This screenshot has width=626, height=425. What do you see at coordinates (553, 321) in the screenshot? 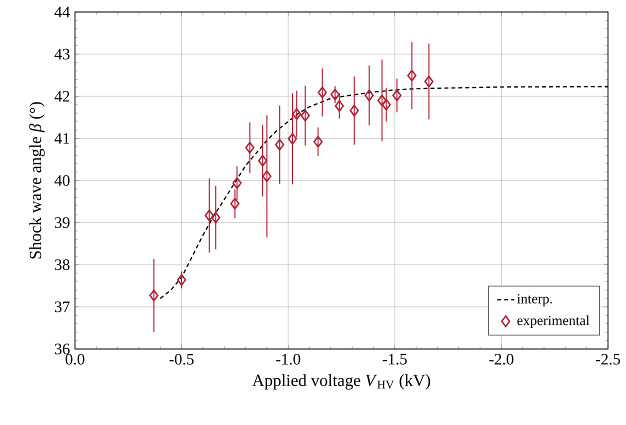
I see `legend-label: experimental` at bounding box center [553, 321].